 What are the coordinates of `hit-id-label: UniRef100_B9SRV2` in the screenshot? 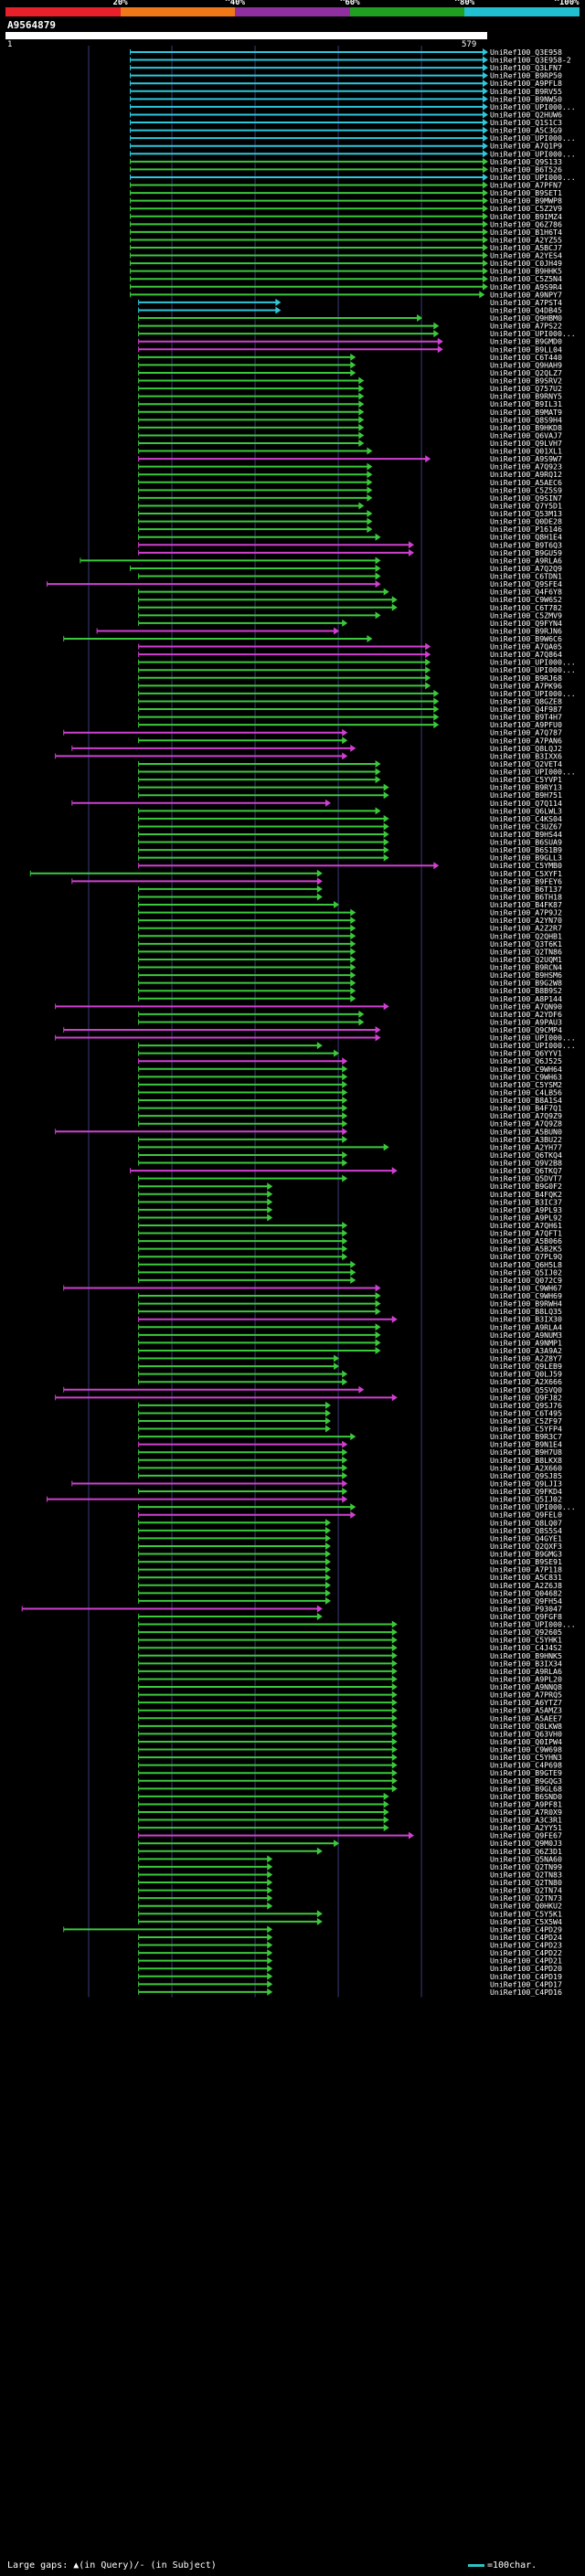 It's located at (526, 381).